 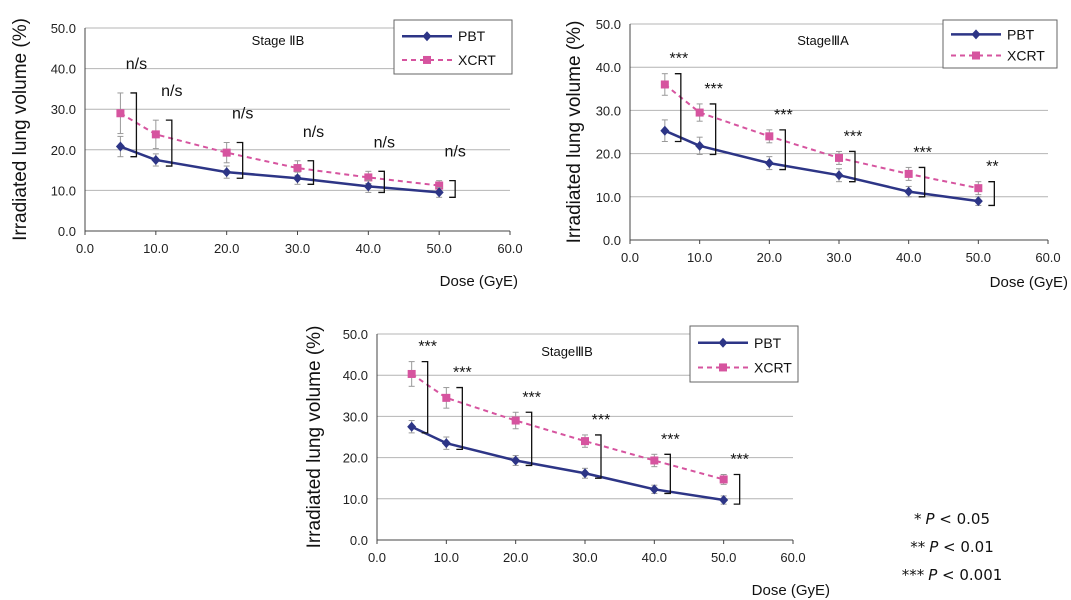 What do you see at coordinates (574, 132) in the screenshot?
I see `y-axis-label: Irradiated lung volume (%)` at bounding box center [574, 132].